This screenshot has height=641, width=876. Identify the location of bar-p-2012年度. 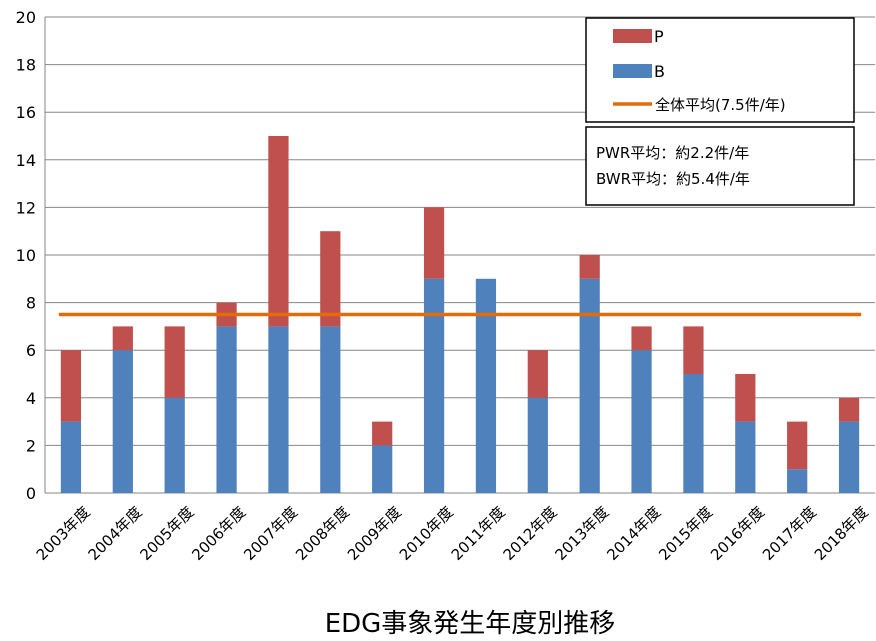
(537, 374).